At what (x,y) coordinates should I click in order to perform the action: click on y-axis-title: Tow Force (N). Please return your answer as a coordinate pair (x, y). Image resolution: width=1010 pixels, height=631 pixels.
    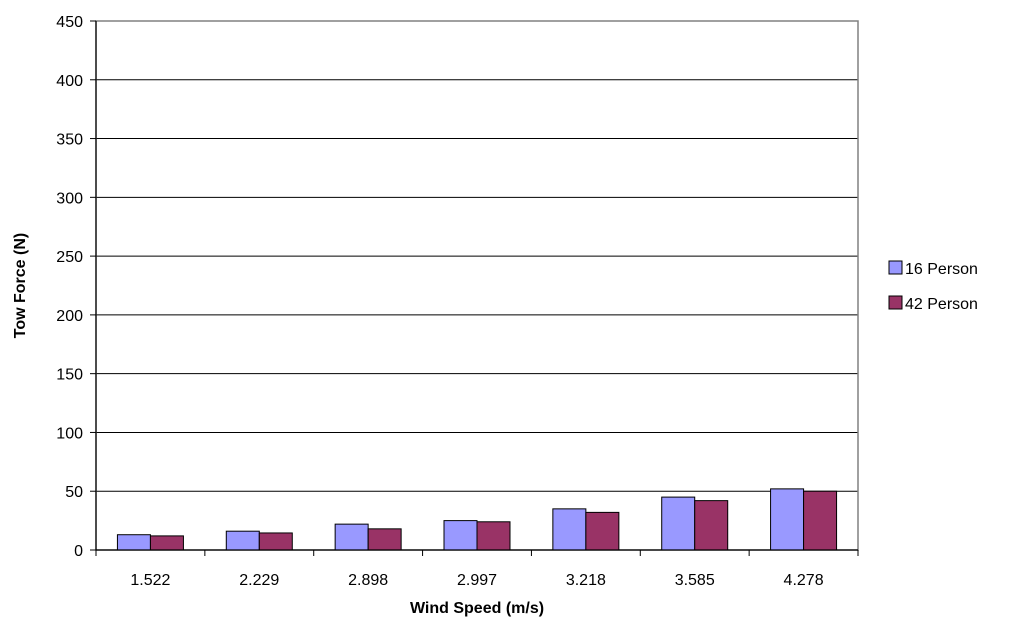
    Looking at the image, I should click on (20, 285).